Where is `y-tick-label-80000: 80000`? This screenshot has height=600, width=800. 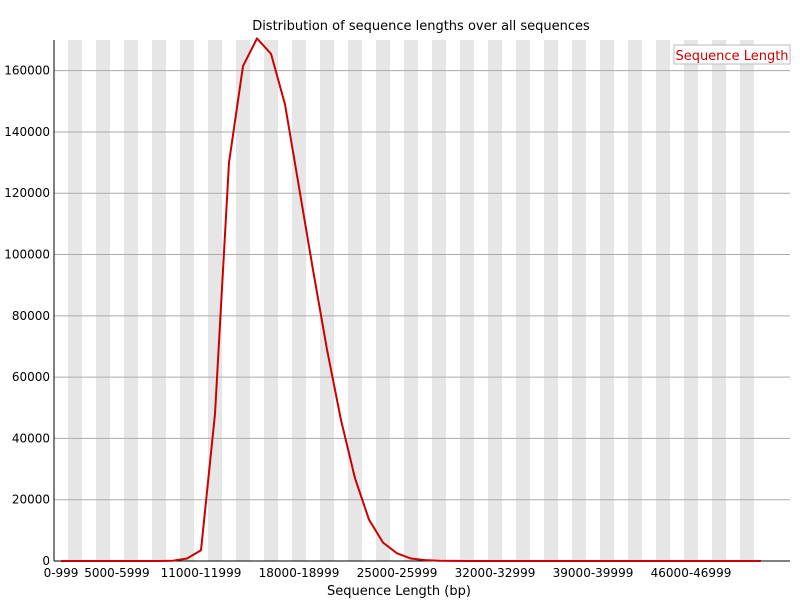
y-tick-label-80000: 80000 is located at coordinates (31, 316).